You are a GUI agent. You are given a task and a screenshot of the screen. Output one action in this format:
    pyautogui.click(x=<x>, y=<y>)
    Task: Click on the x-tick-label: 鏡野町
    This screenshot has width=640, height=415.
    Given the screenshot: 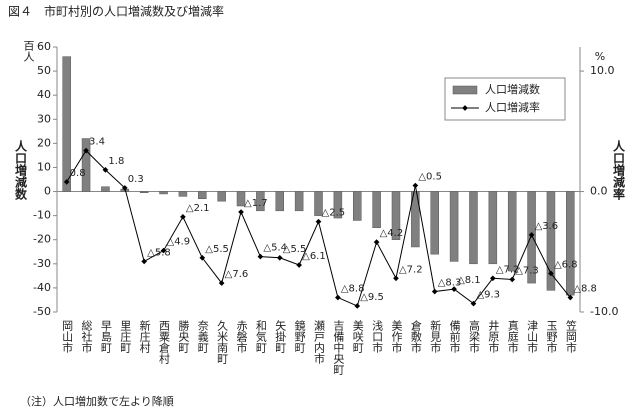 What is the action you would take?
    pyautogui.click(x=299, y=336)
    